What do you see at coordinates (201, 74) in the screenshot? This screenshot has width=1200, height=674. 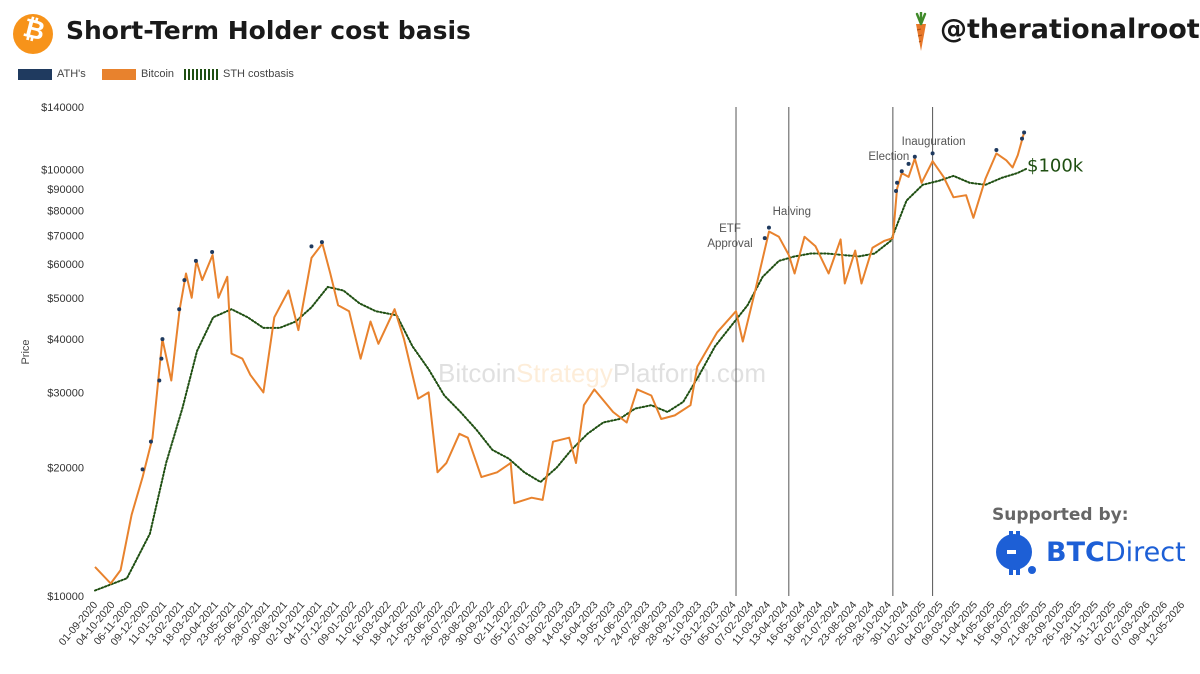 I see `legend-swatch-sth` at bounding box center [201, 74].